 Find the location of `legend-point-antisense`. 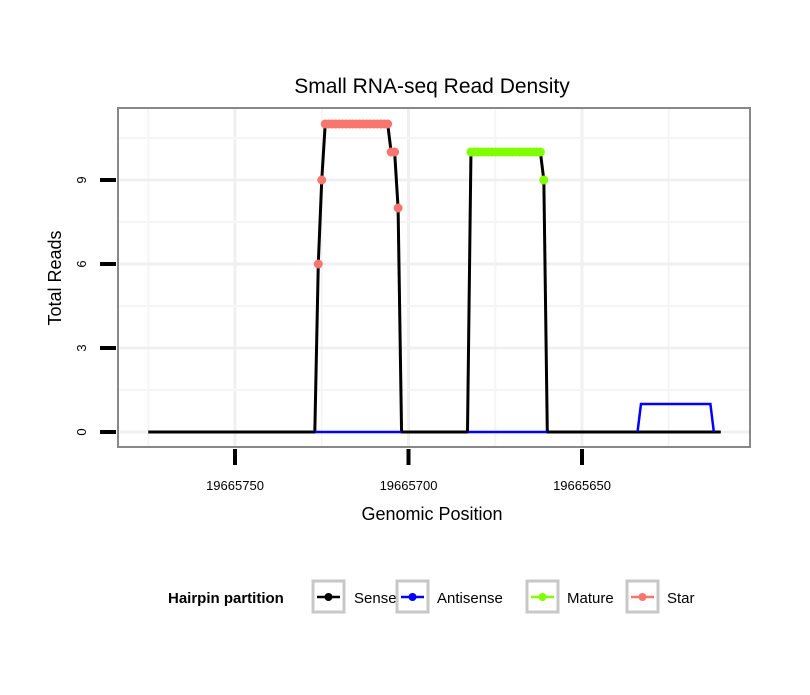

legend-point-antisense is located at coordinates (412, 597).